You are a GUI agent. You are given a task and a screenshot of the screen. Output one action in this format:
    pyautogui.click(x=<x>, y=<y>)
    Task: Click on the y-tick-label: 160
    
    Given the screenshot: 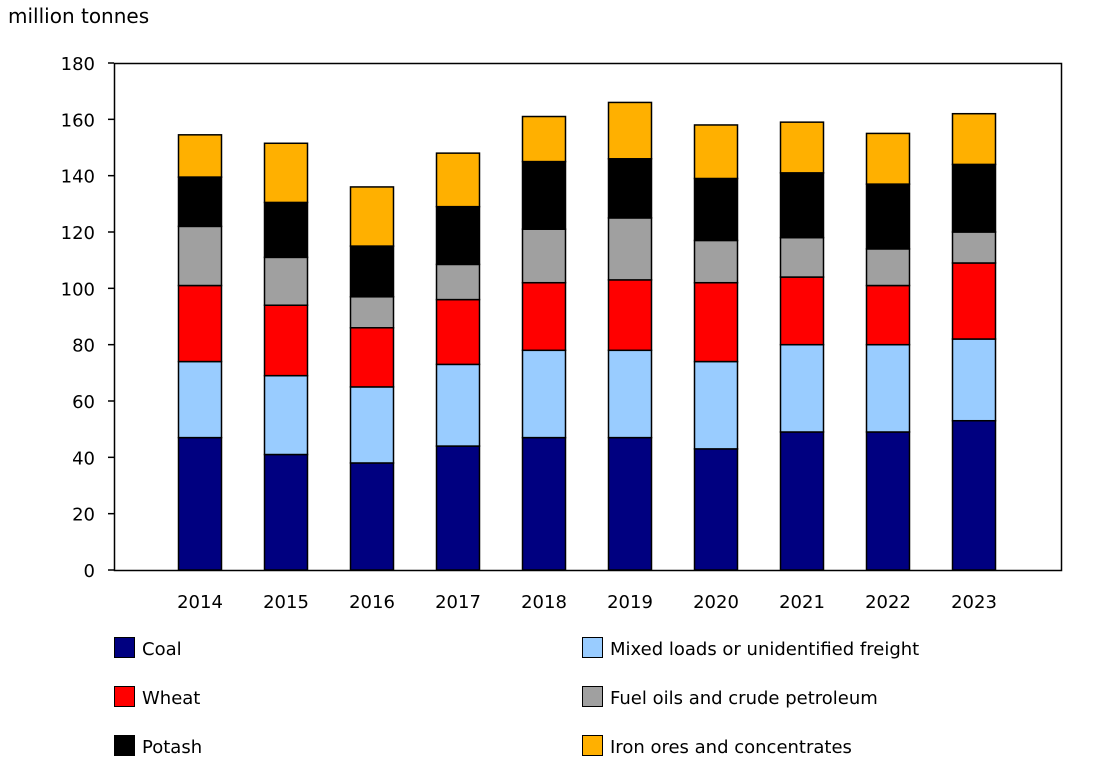 What is the action you would take?
    pyautogui.click(x=78, y=120)
    